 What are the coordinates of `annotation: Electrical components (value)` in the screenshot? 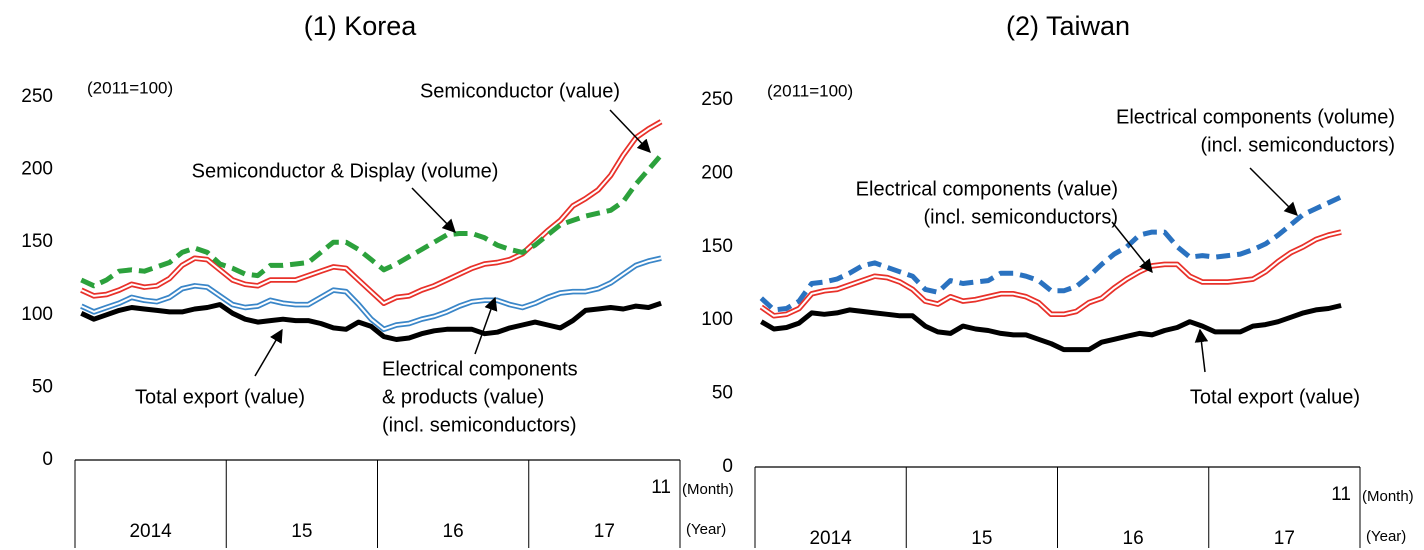 It's located at (987, 189).